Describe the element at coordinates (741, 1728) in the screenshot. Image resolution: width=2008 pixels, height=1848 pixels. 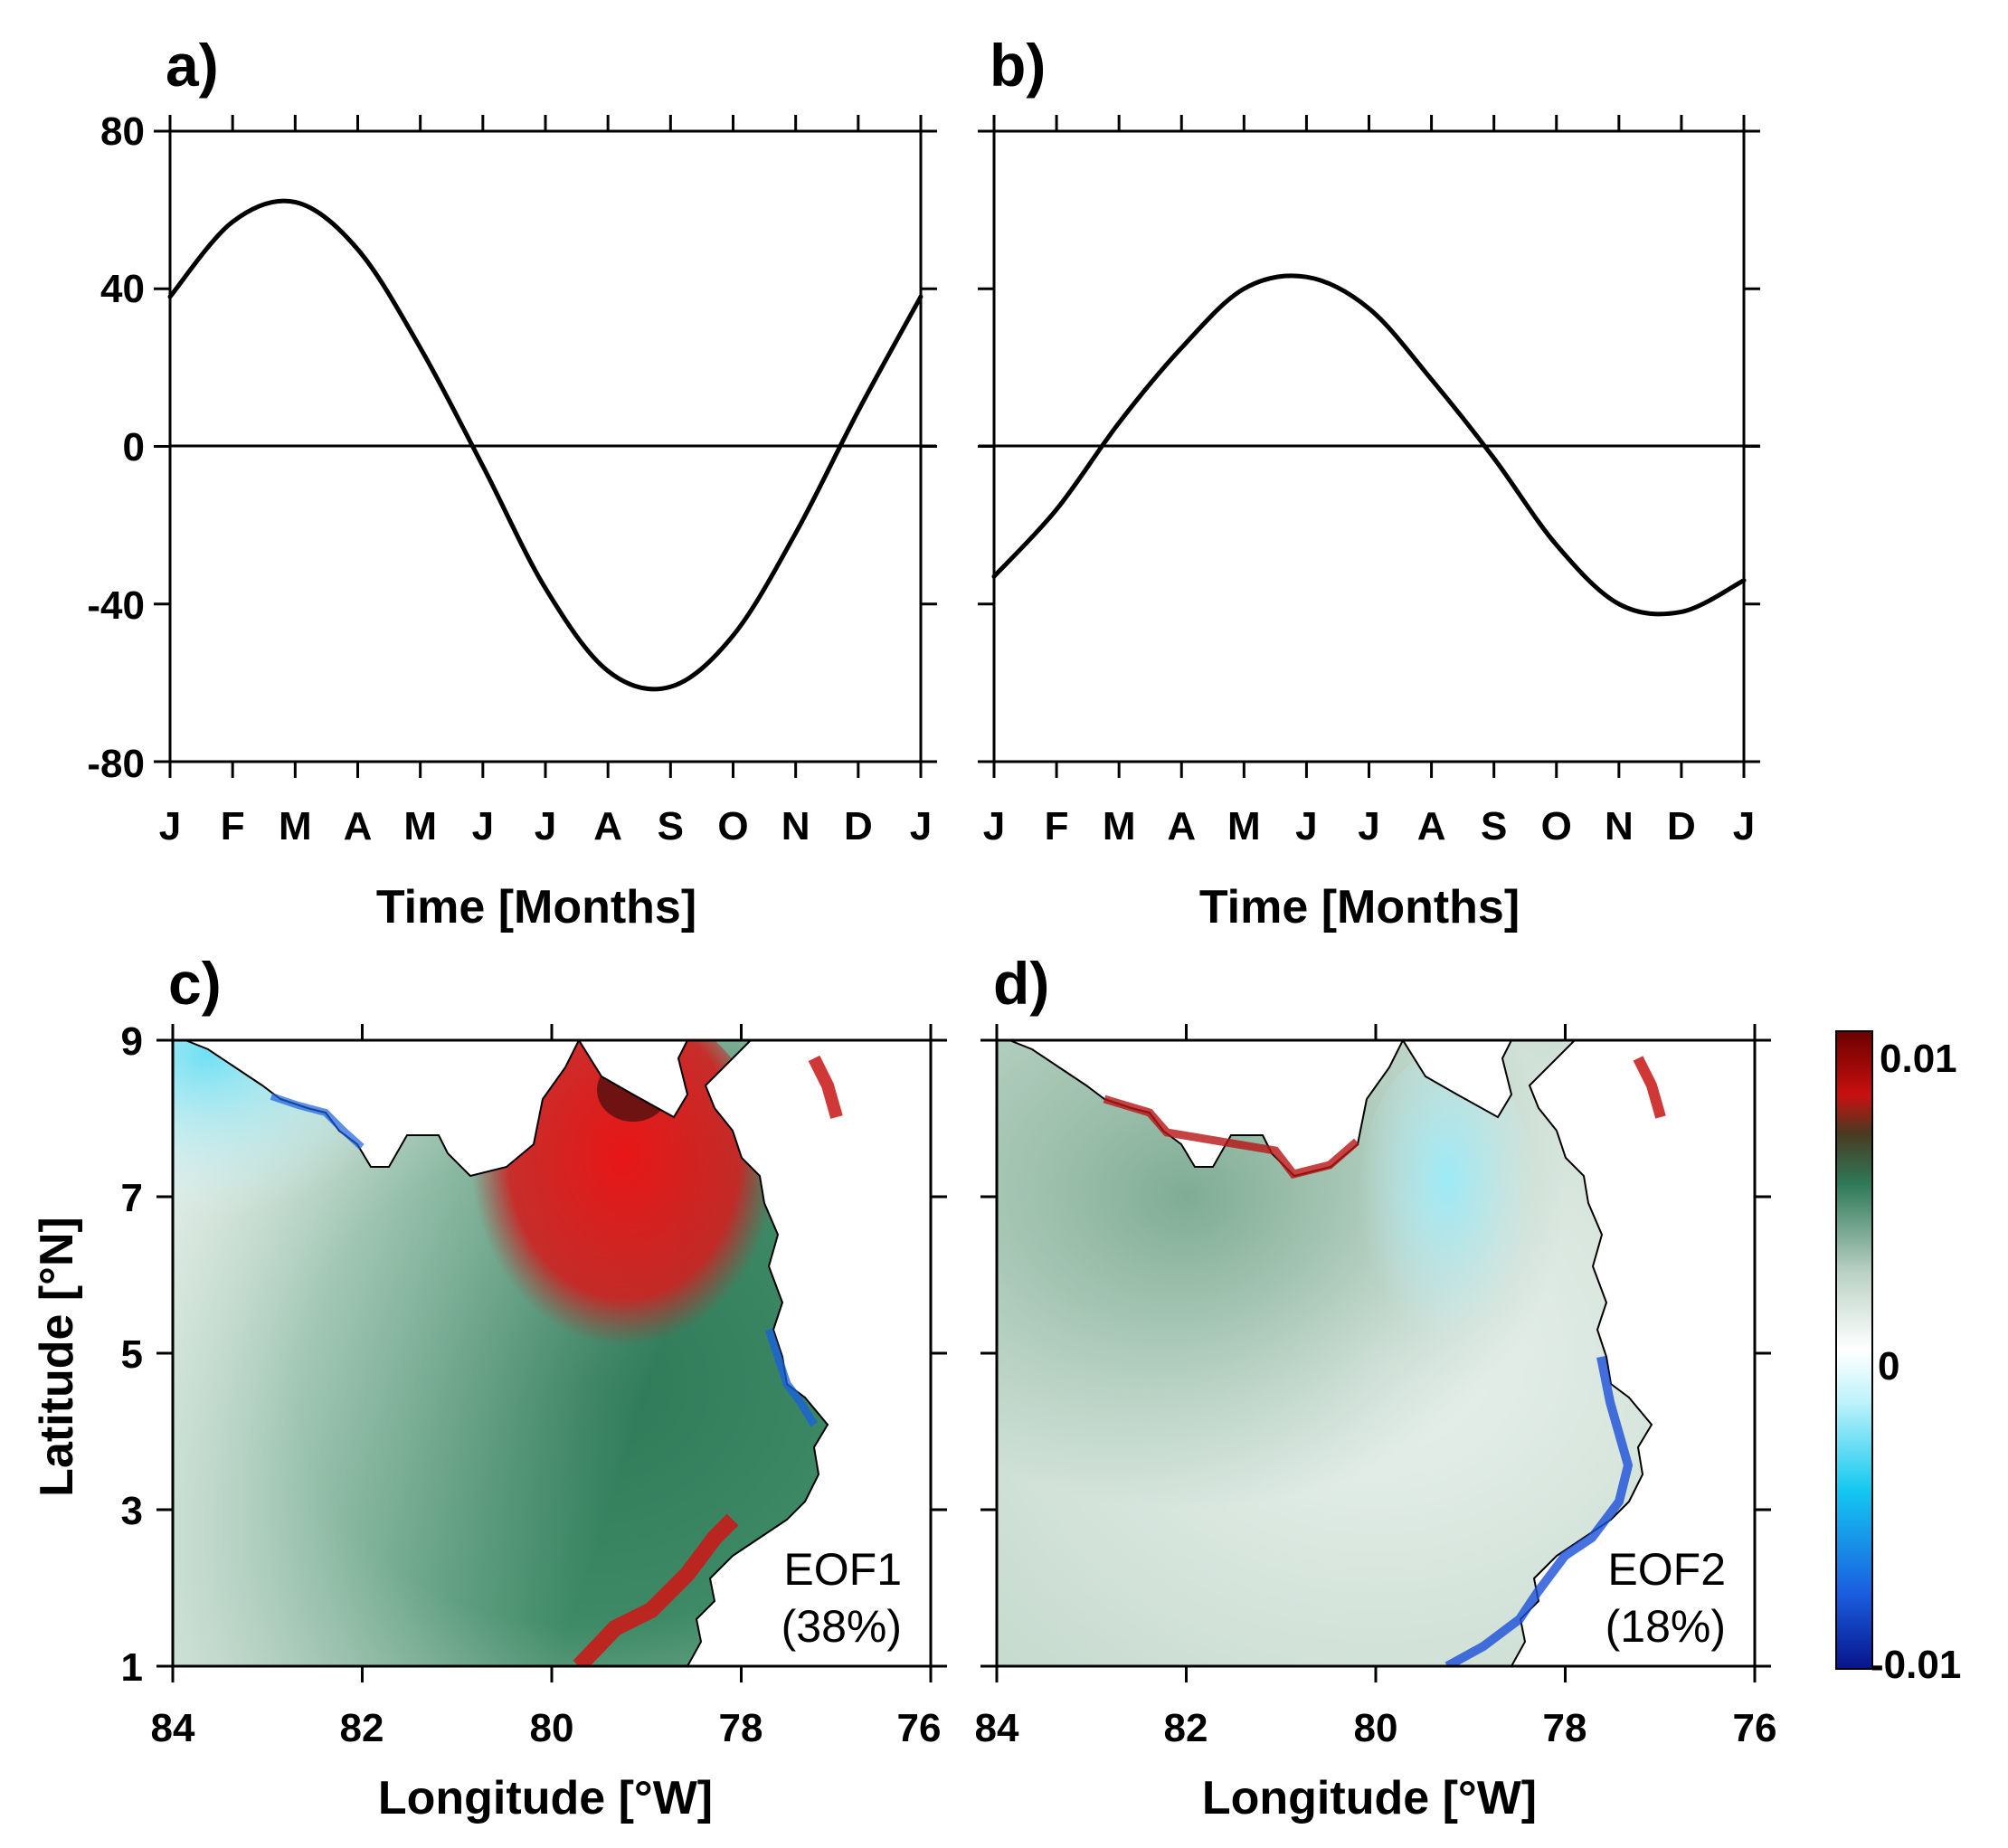
I see `panel-c-xtick-78: 78` at that location.